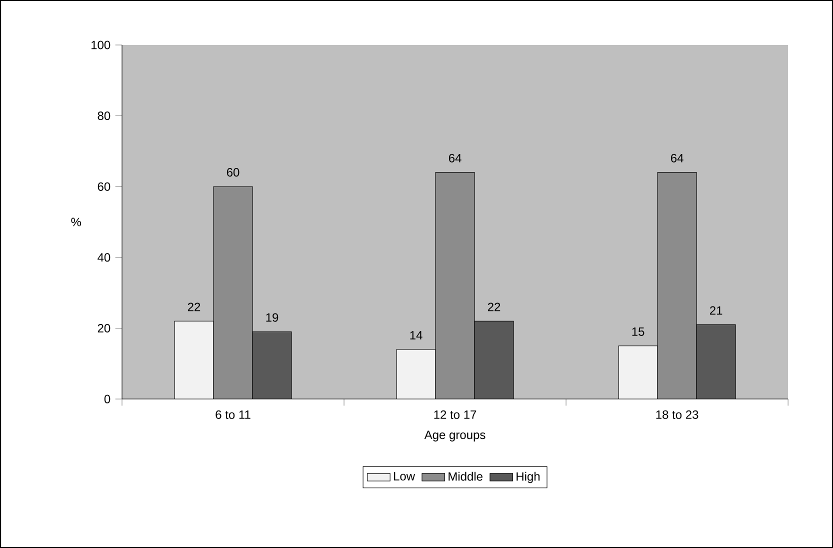 The width and height of the screenshot is (833, 548). Describe the element at coordinates (638, 331) in the screenshot. I see `data-label: 15` at that location.